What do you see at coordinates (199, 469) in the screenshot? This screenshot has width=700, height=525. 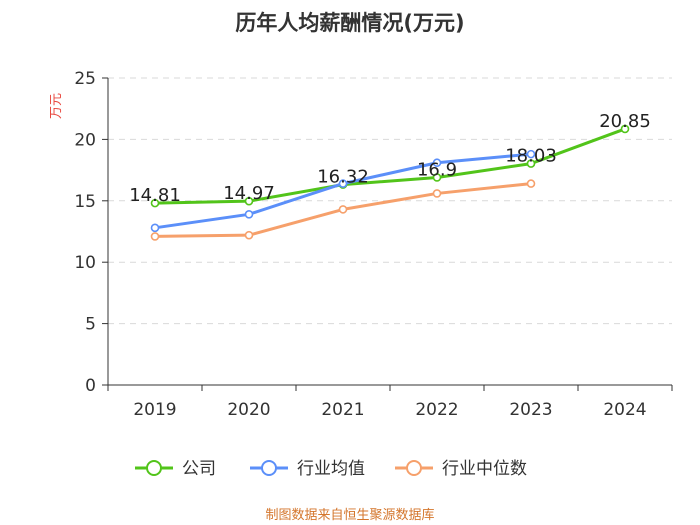 I see `legend-label: 公司` at bounding box center [199, 469].